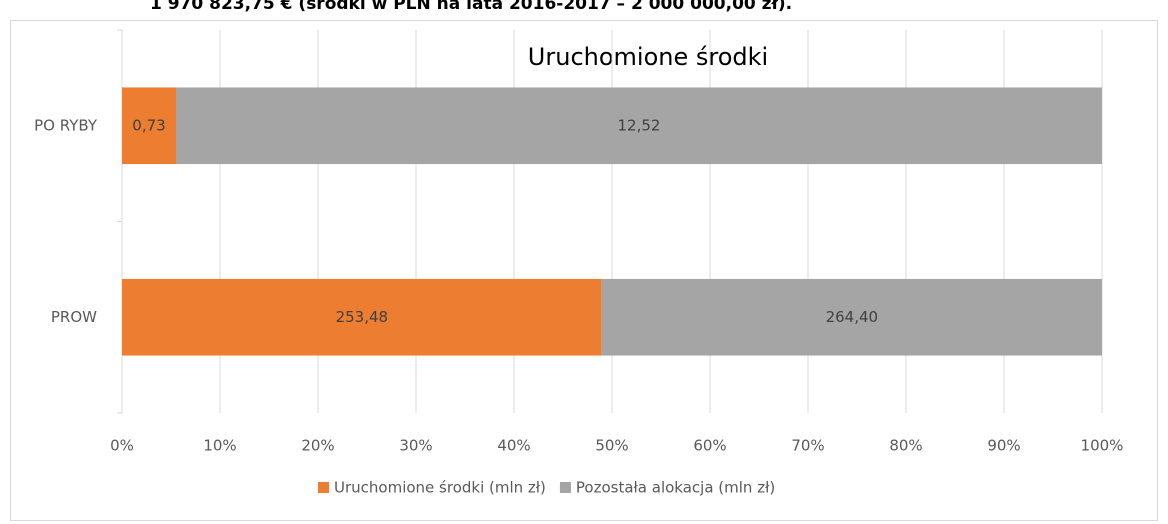  What do you see at coordinates (611, 446) in the screenshot?
I see `x-tick-label: 50%` at bounding box center [611, 446].